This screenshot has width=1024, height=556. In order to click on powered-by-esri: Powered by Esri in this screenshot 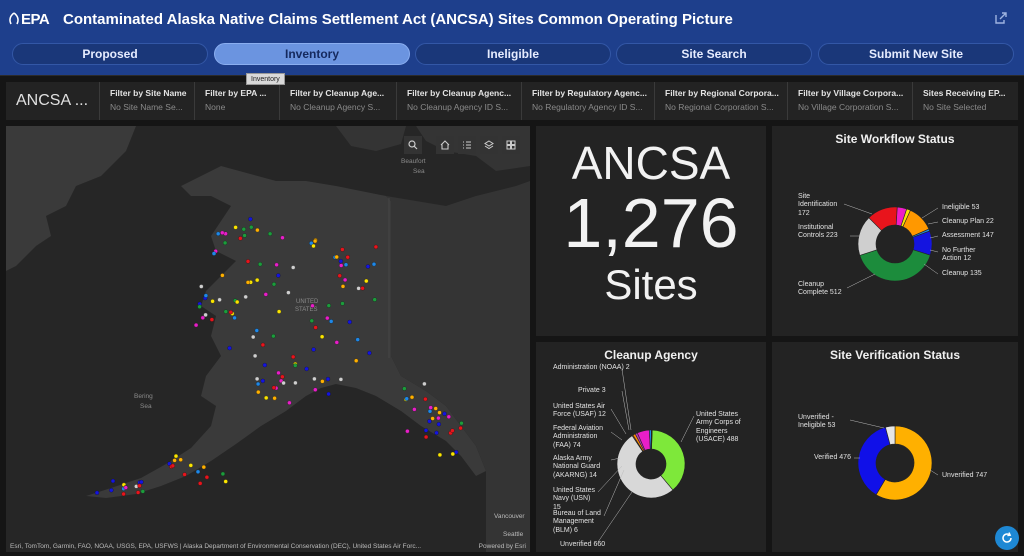, I will do `click(502, 546)`.